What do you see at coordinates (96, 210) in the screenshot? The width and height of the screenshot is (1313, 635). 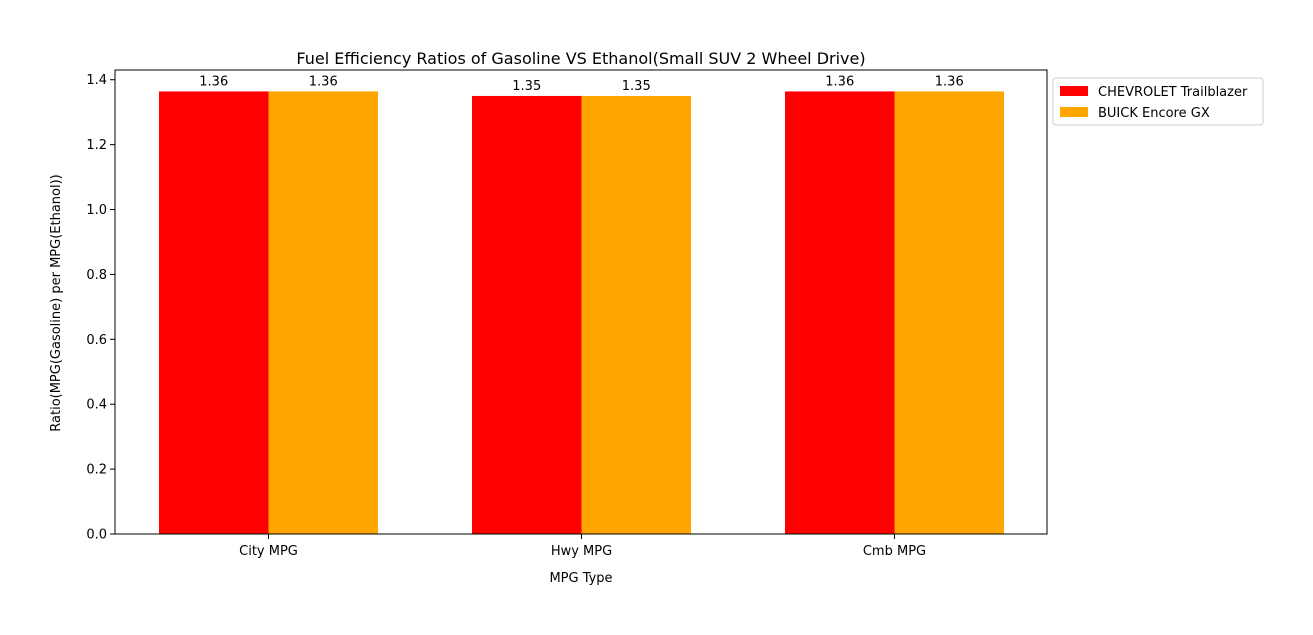 I see `y-tick-label: 1.0` at bounding box center [96, 210].